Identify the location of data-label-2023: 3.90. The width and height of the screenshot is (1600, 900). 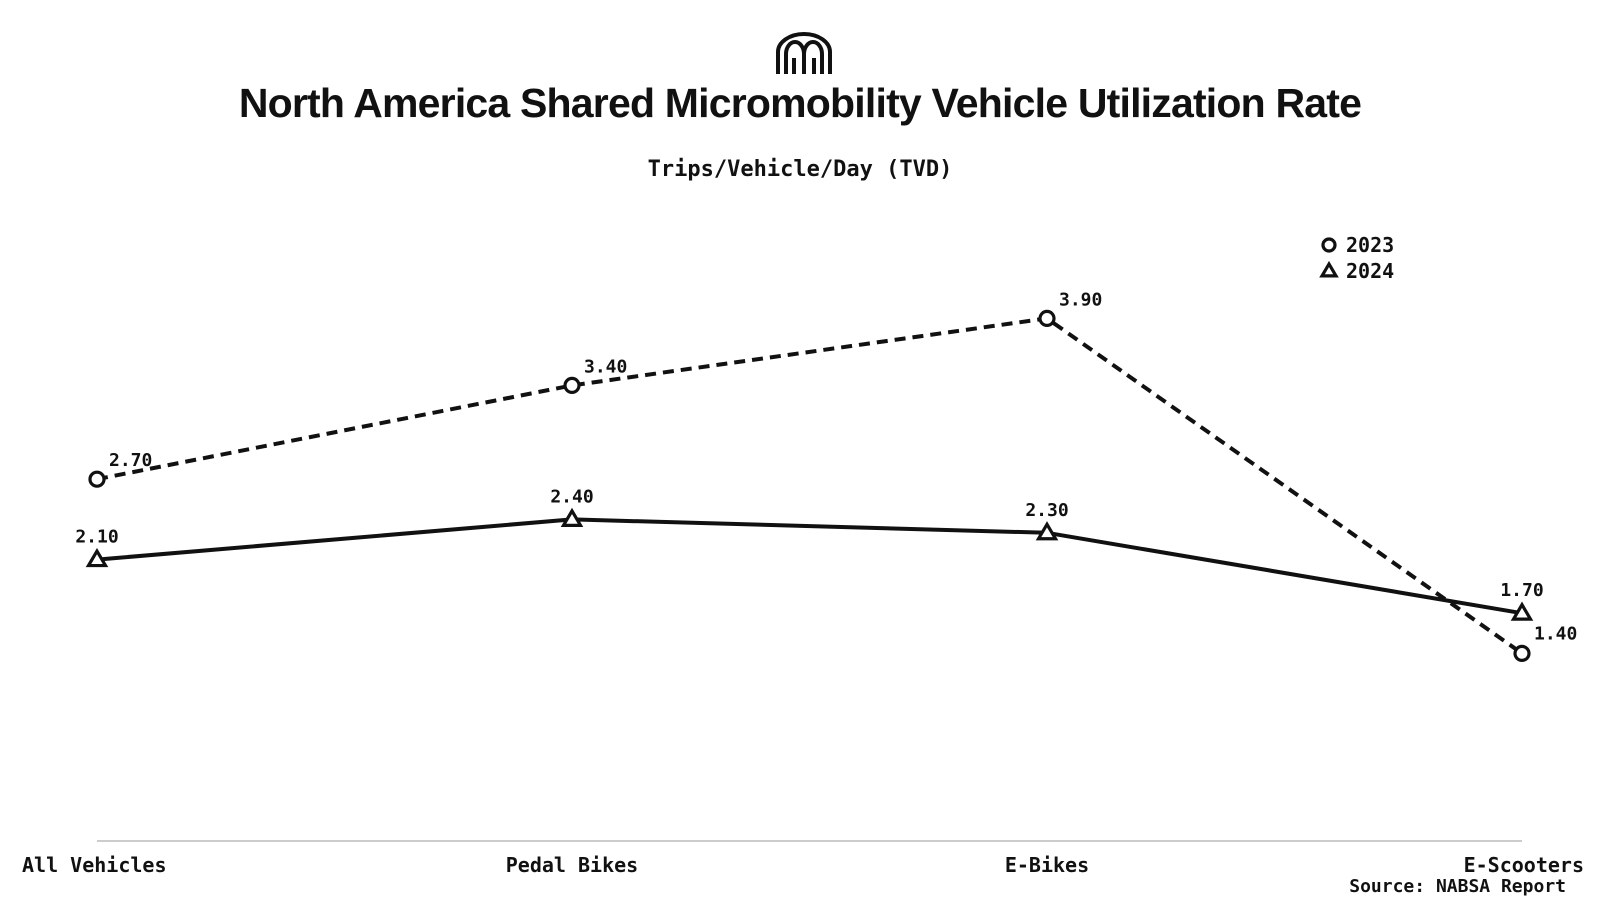
(1080, 299).